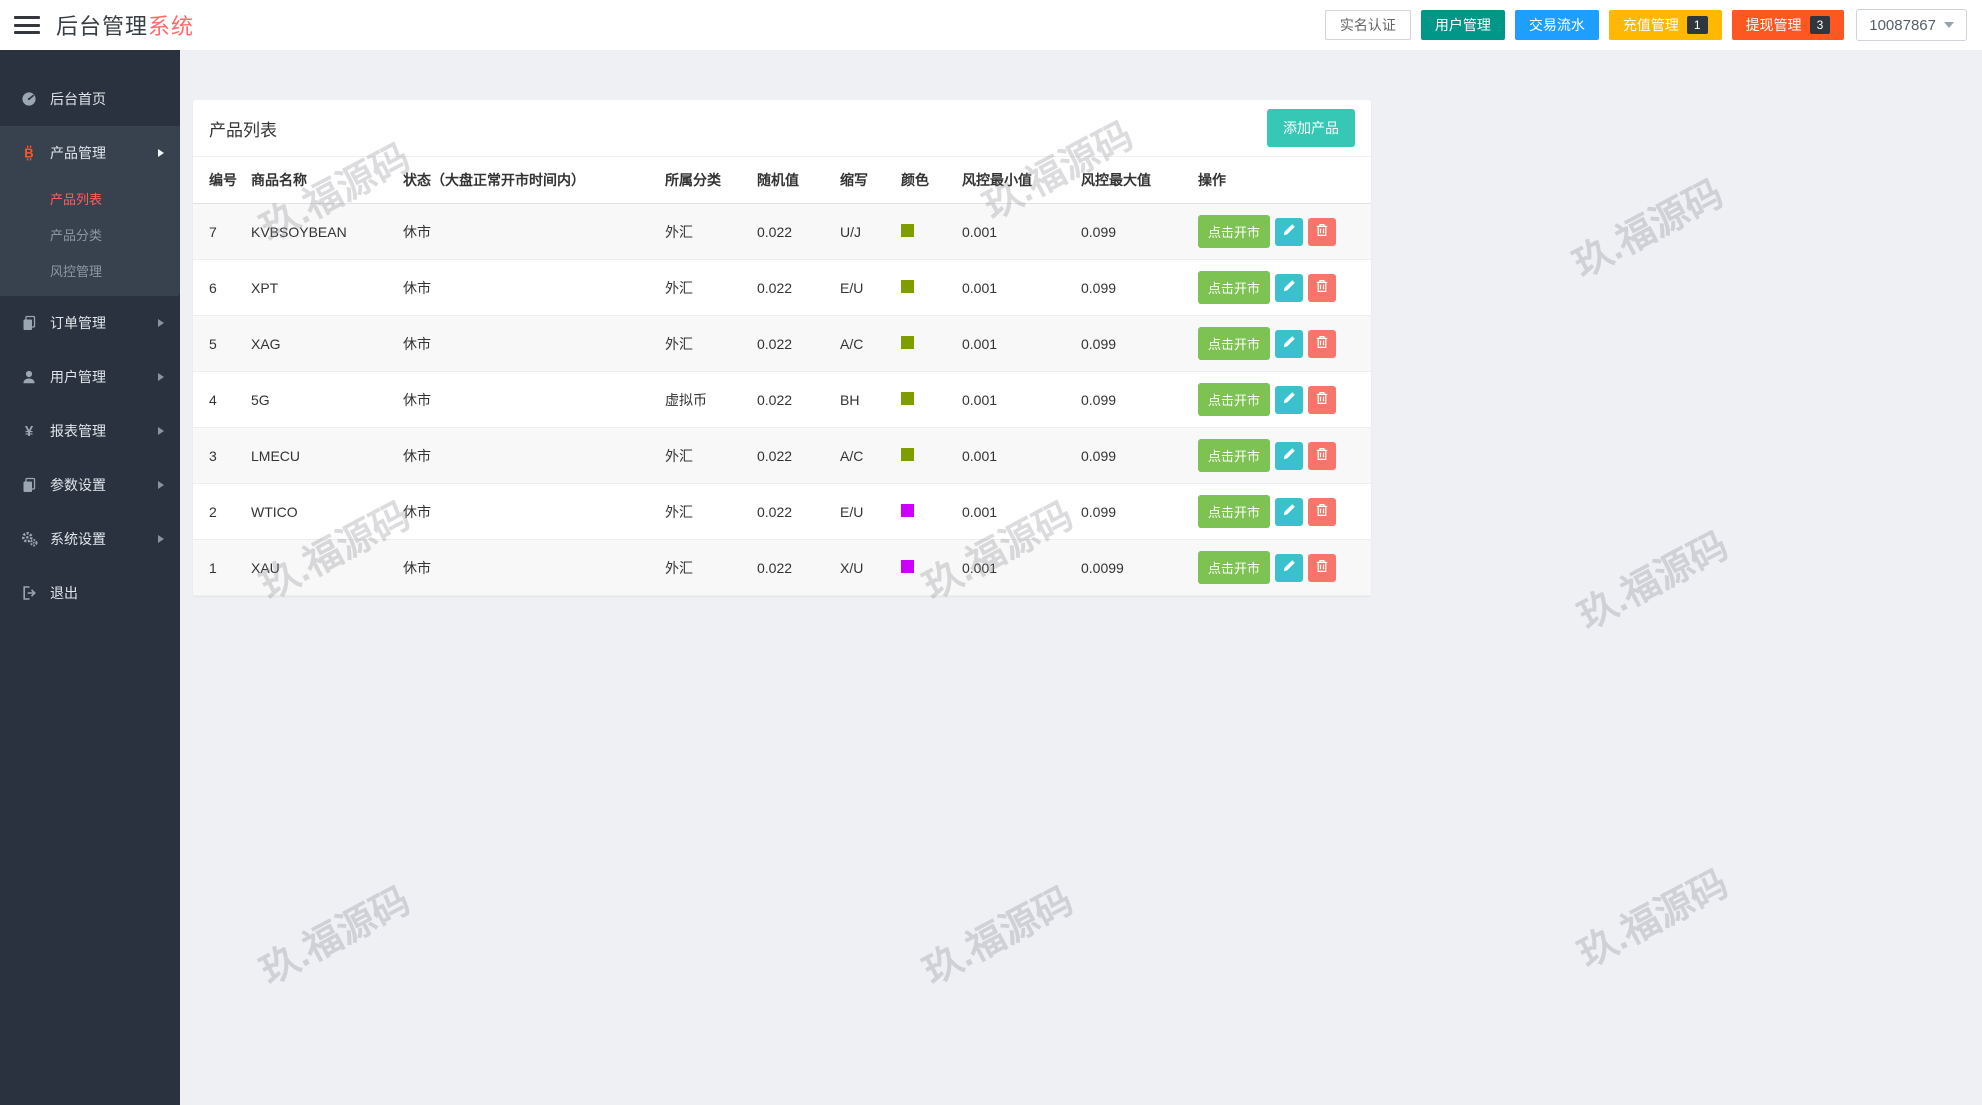  What do you see at coordinates (29, 323) in the screenshot?
I see `copy-icon` at bounding box center [29, 323].